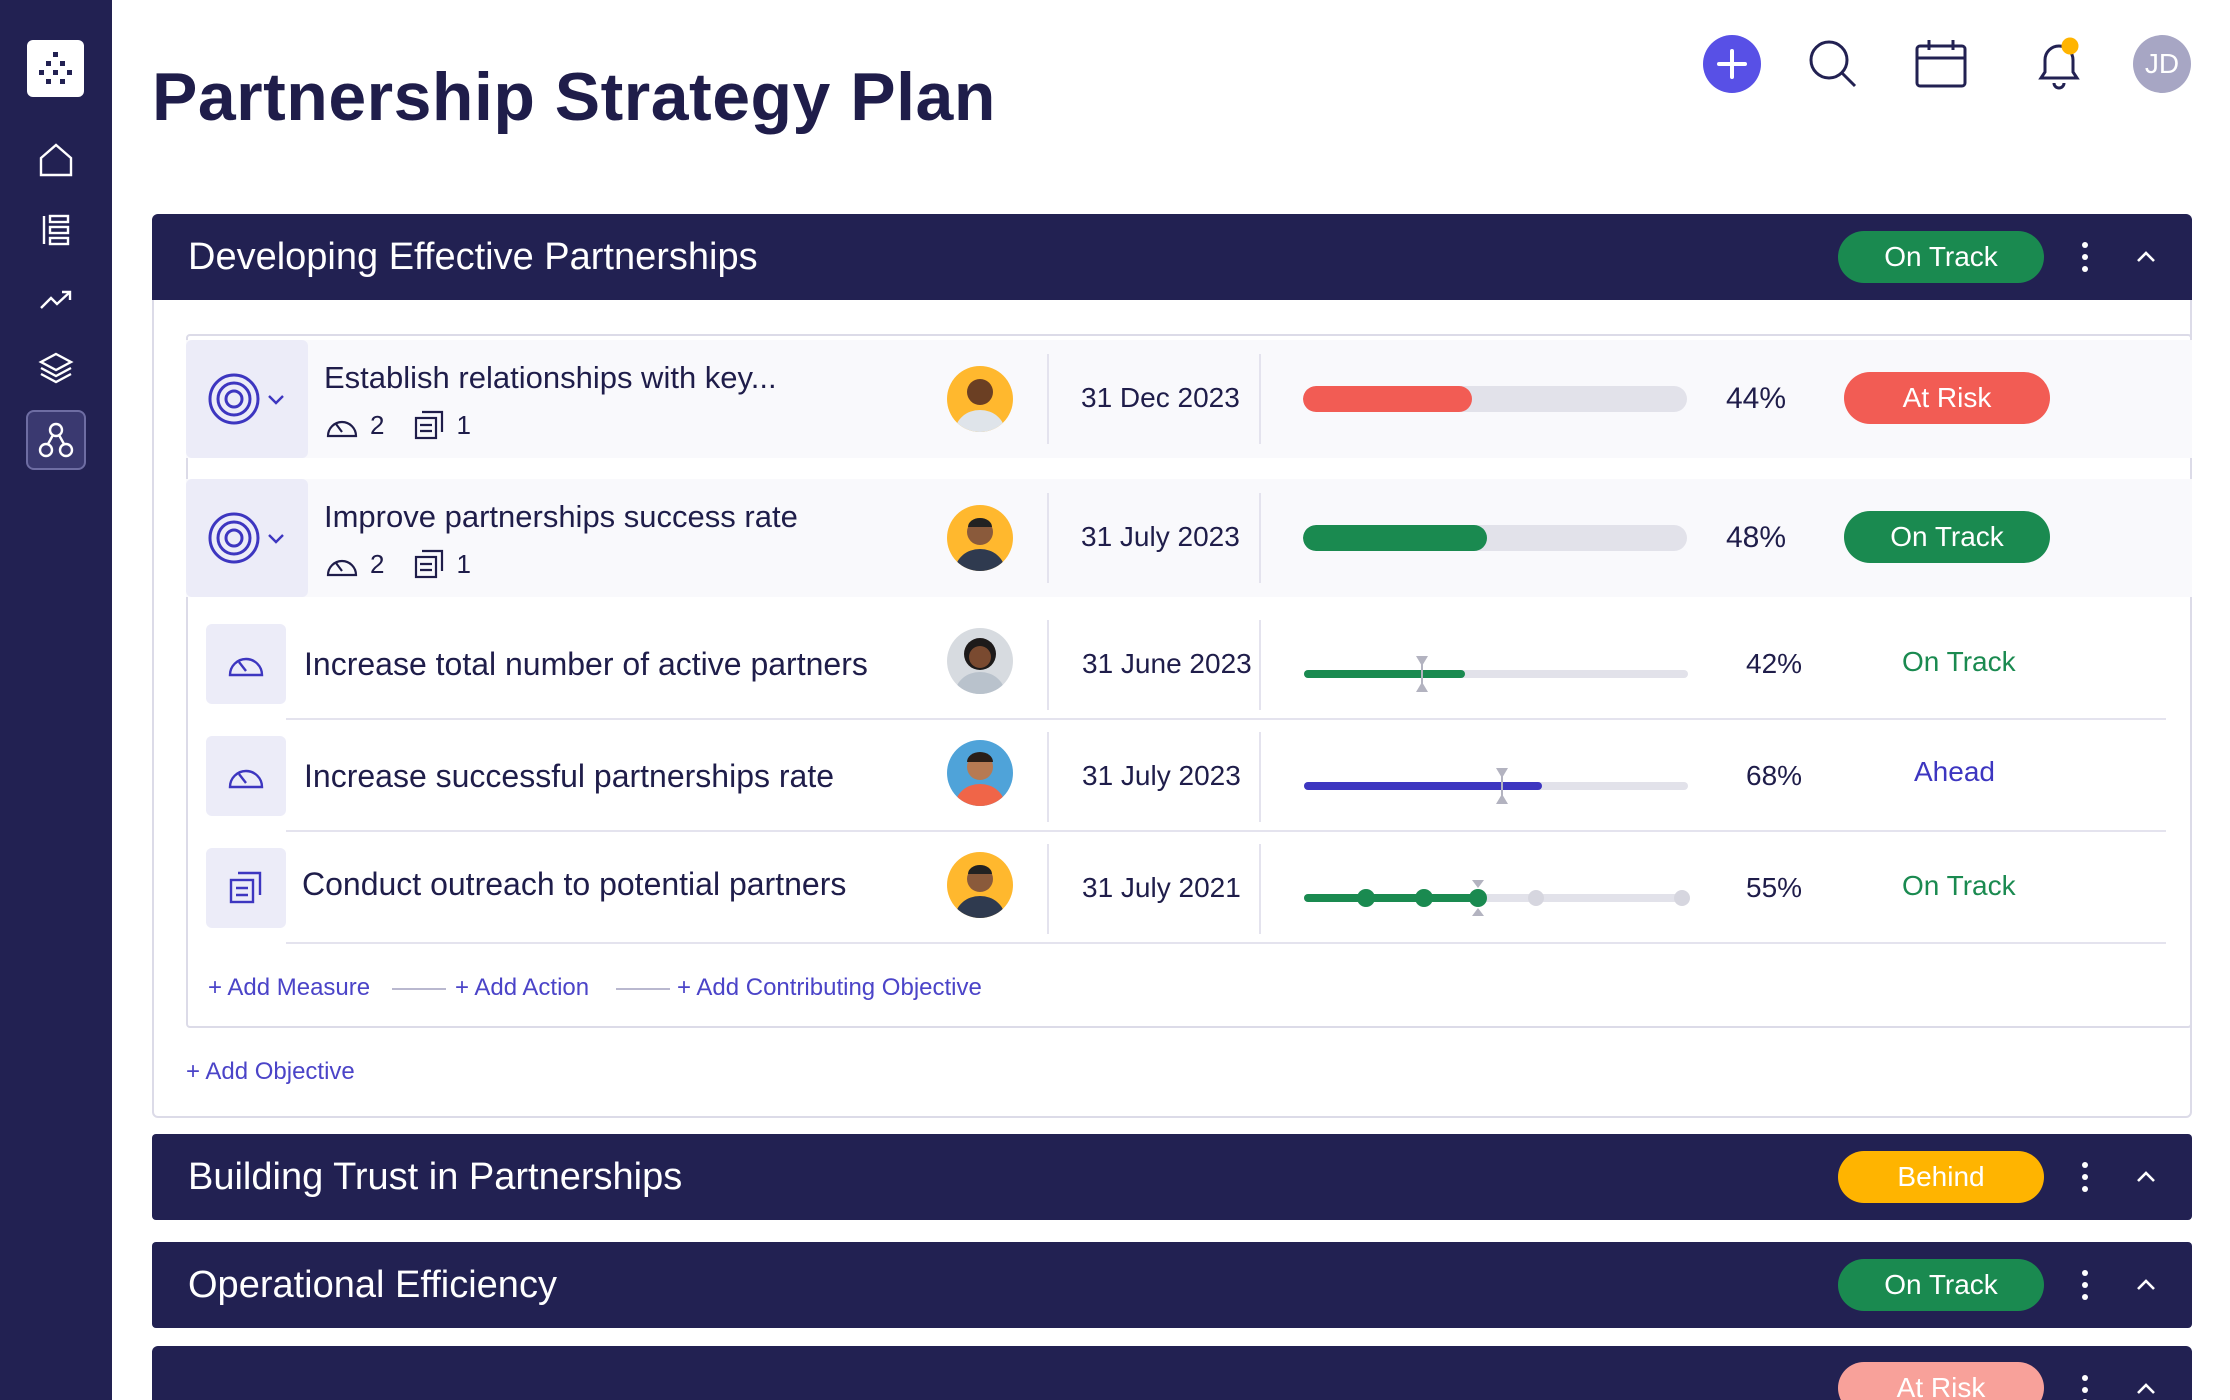 The width and height of the screenshot is (2230, 1400). What do you see at coordinates (56, 300) in the screenshot?
I see `trend-up-icon` at bounding box center [56, 300].